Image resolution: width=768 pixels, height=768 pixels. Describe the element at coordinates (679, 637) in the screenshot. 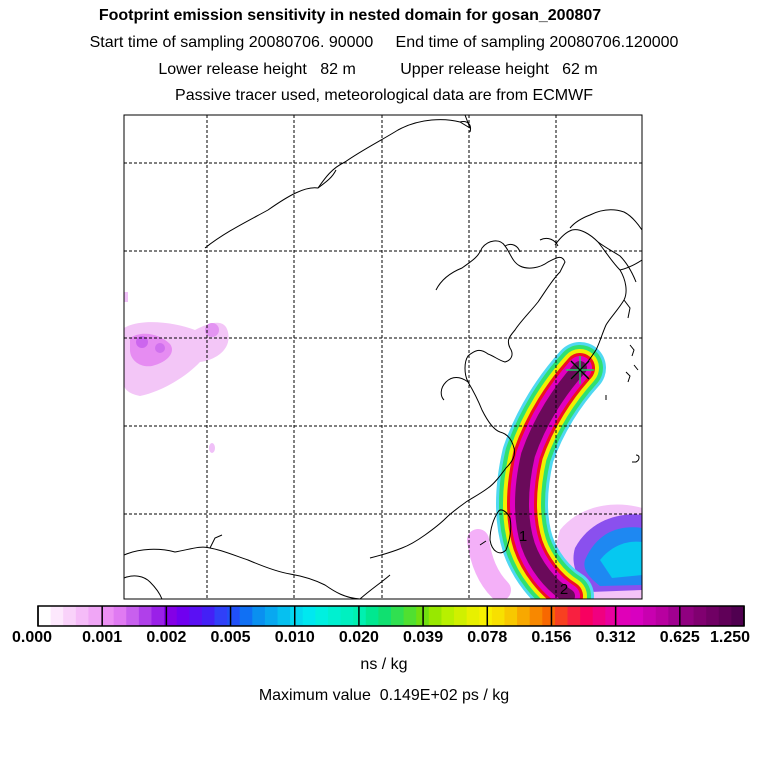

I see `colorbar-label: 0.625` at that location.